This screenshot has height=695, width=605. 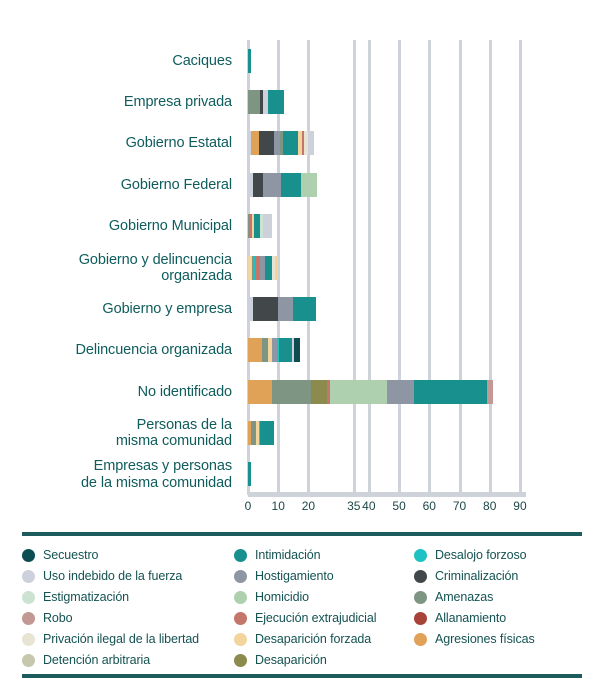 I want to click on legend-item: Secuestro, so click(x=128, y=555).